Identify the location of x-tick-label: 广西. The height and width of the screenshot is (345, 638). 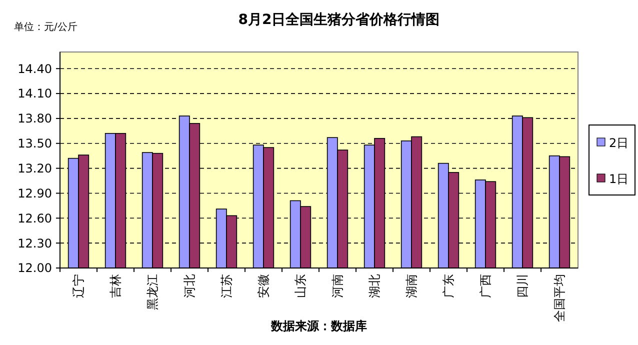
(485, 286).